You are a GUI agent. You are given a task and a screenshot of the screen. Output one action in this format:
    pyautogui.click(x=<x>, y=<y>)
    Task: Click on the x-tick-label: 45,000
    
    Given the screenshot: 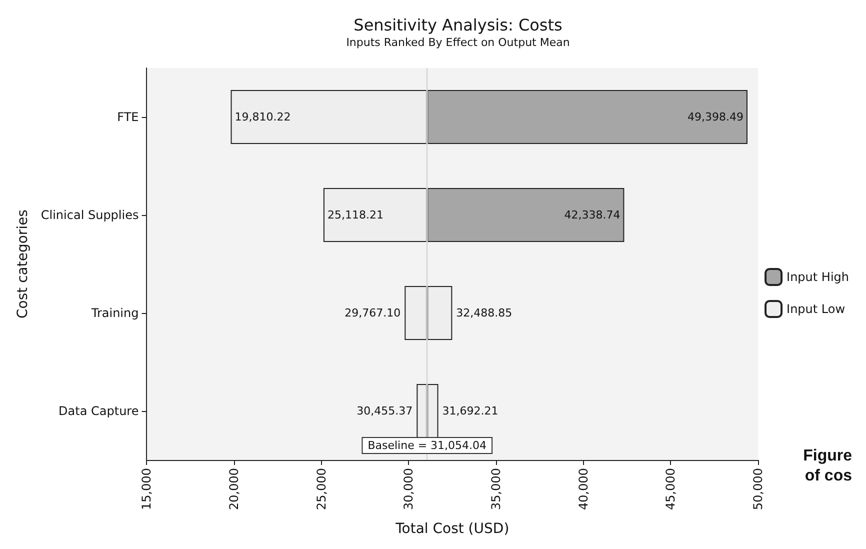 What is the action you would take?
    pyautogui.click(x=671, y=489)
    